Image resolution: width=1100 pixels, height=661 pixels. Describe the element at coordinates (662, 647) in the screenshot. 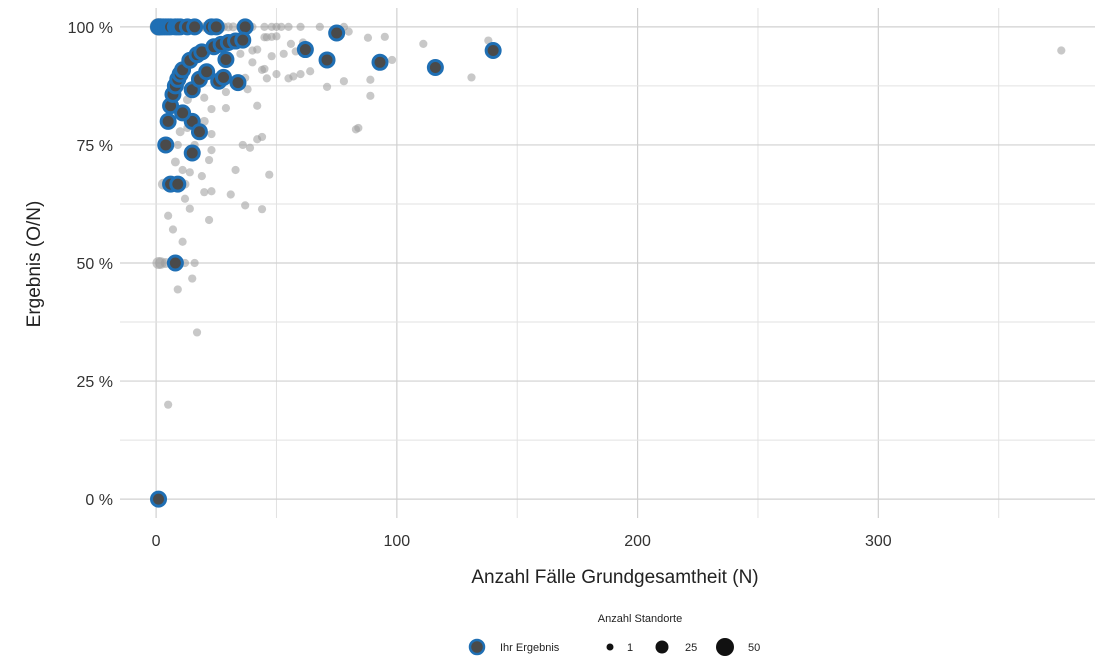

I see `legend-size-25-marker` at that location.